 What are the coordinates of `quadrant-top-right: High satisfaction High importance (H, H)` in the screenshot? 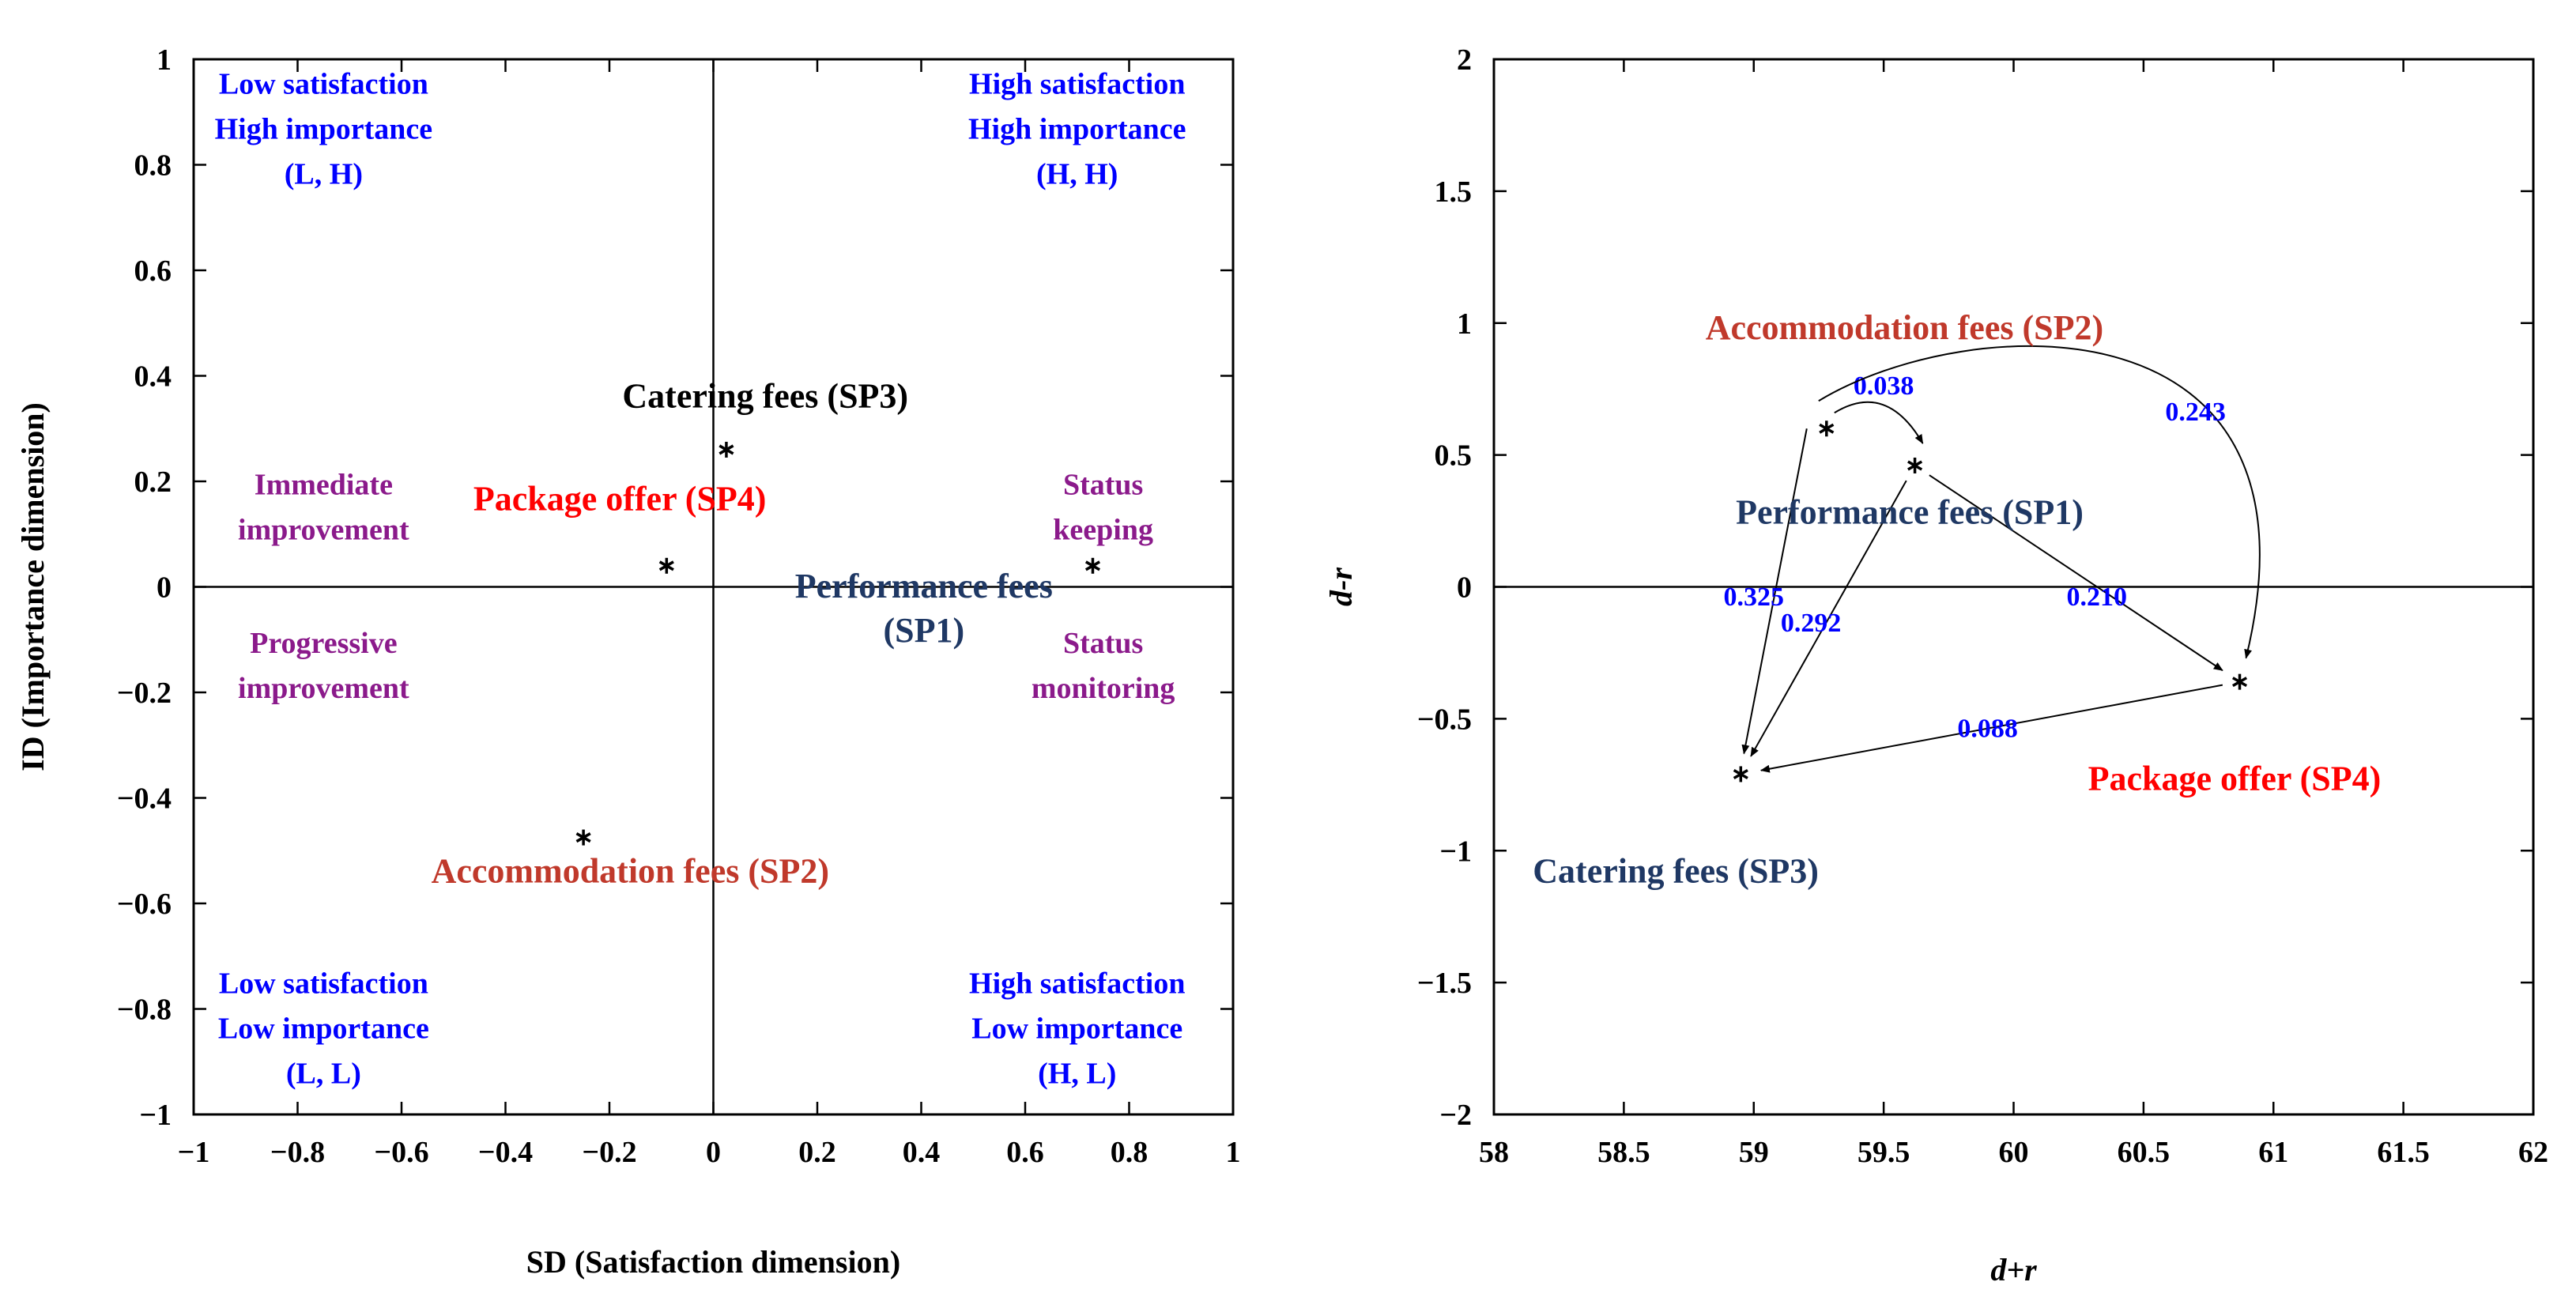 It's located at (1077, 128).